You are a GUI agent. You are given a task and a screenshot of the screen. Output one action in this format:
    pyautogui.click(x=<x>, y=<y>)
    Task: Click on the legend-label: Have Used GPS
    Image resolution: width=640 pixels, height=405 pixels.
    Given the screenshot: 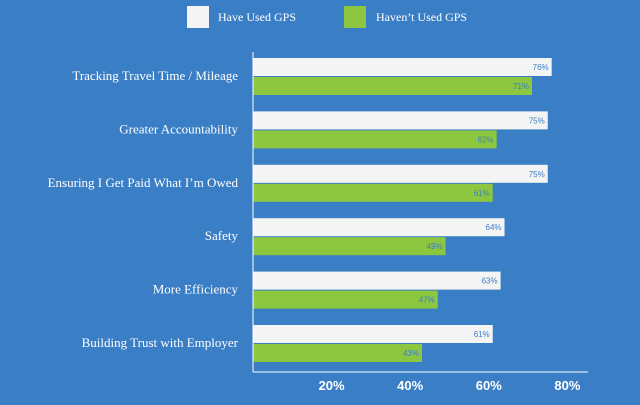 What is the action you would take?
    pyautogui.click(x=257, y=17)
    